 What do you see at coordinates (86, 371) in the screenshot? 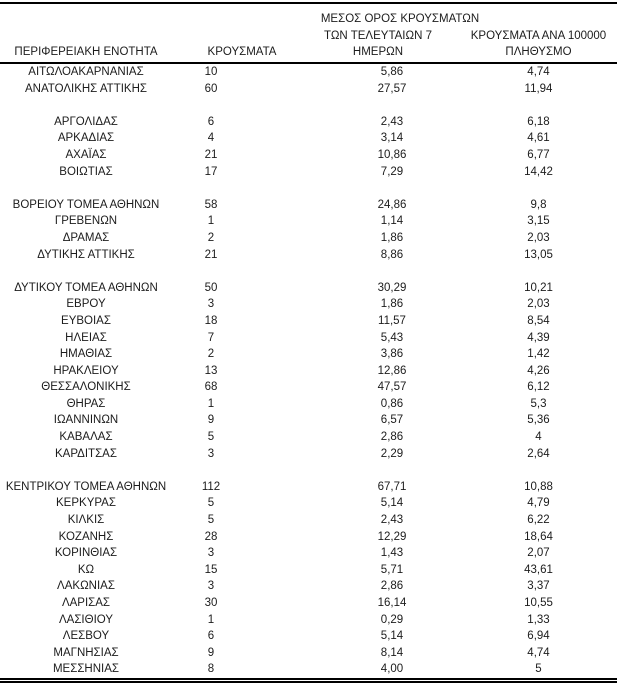
I see `cell-regional-unit: ΗΡΑΚΛΕΙΟΥ` at bounding box center [86, 371].